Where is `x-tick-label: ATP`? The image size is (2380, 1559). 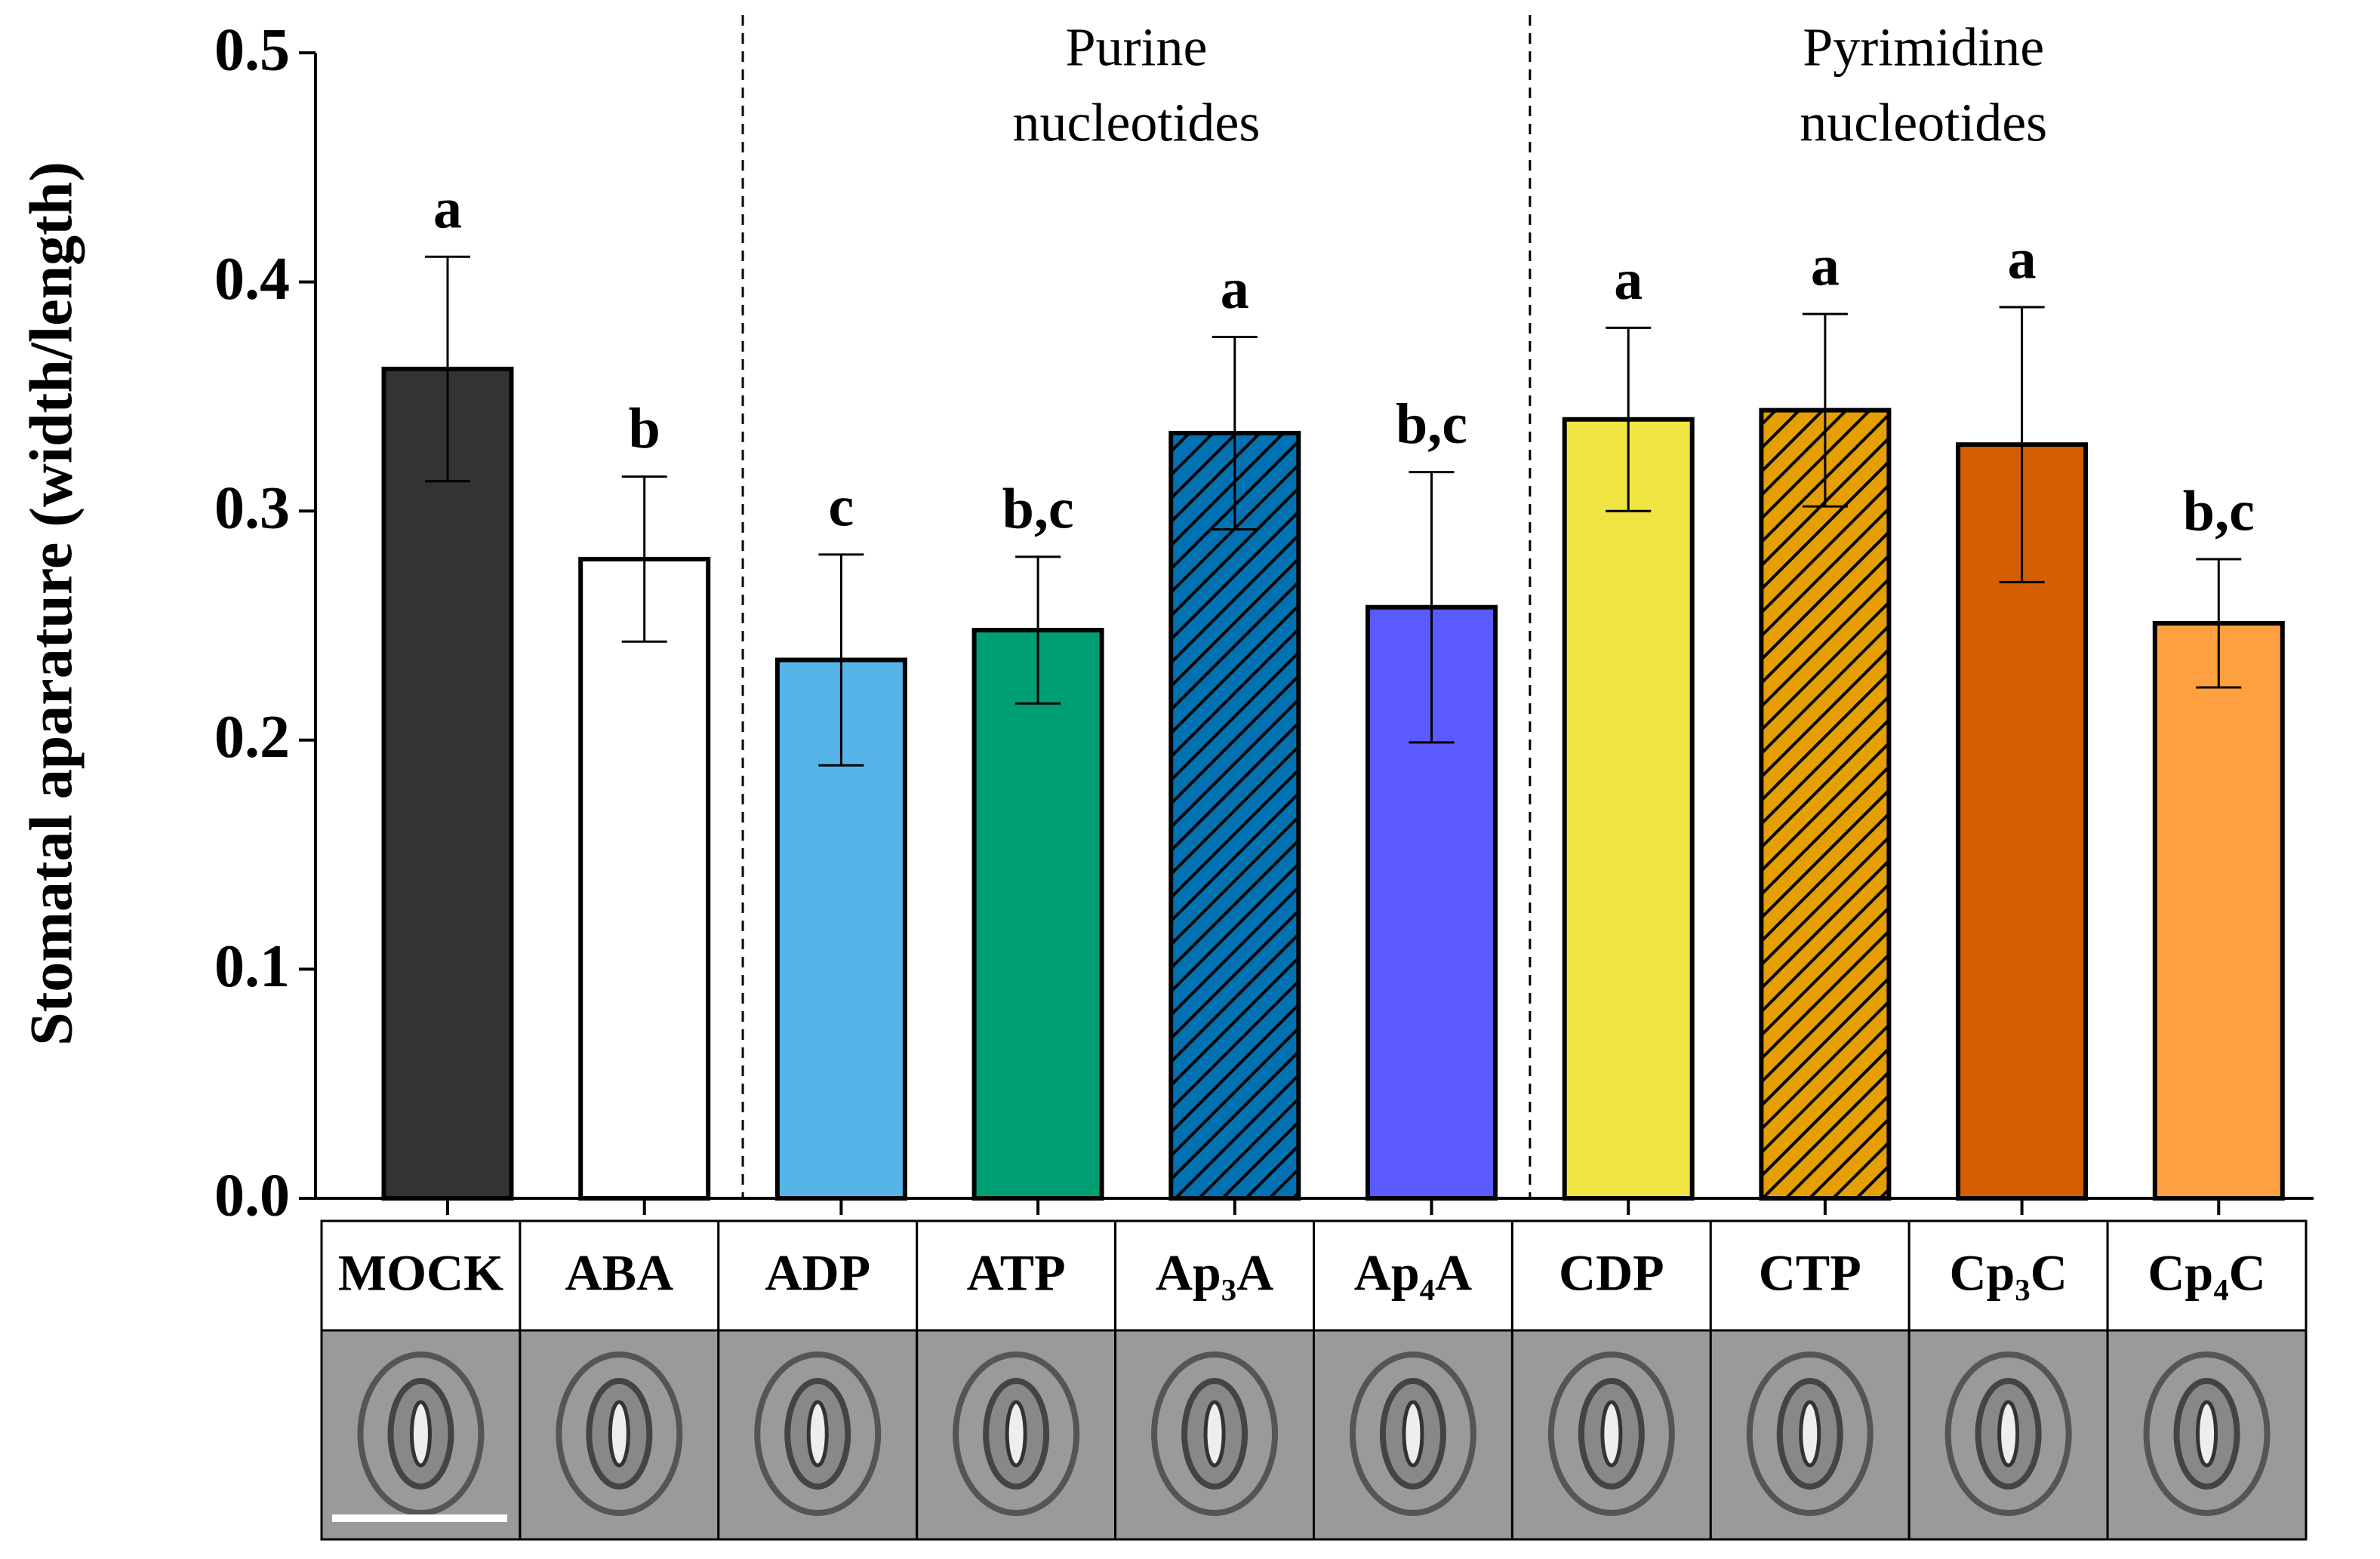
x-tick-label: ATP is located at coordinates (1016, 1273).